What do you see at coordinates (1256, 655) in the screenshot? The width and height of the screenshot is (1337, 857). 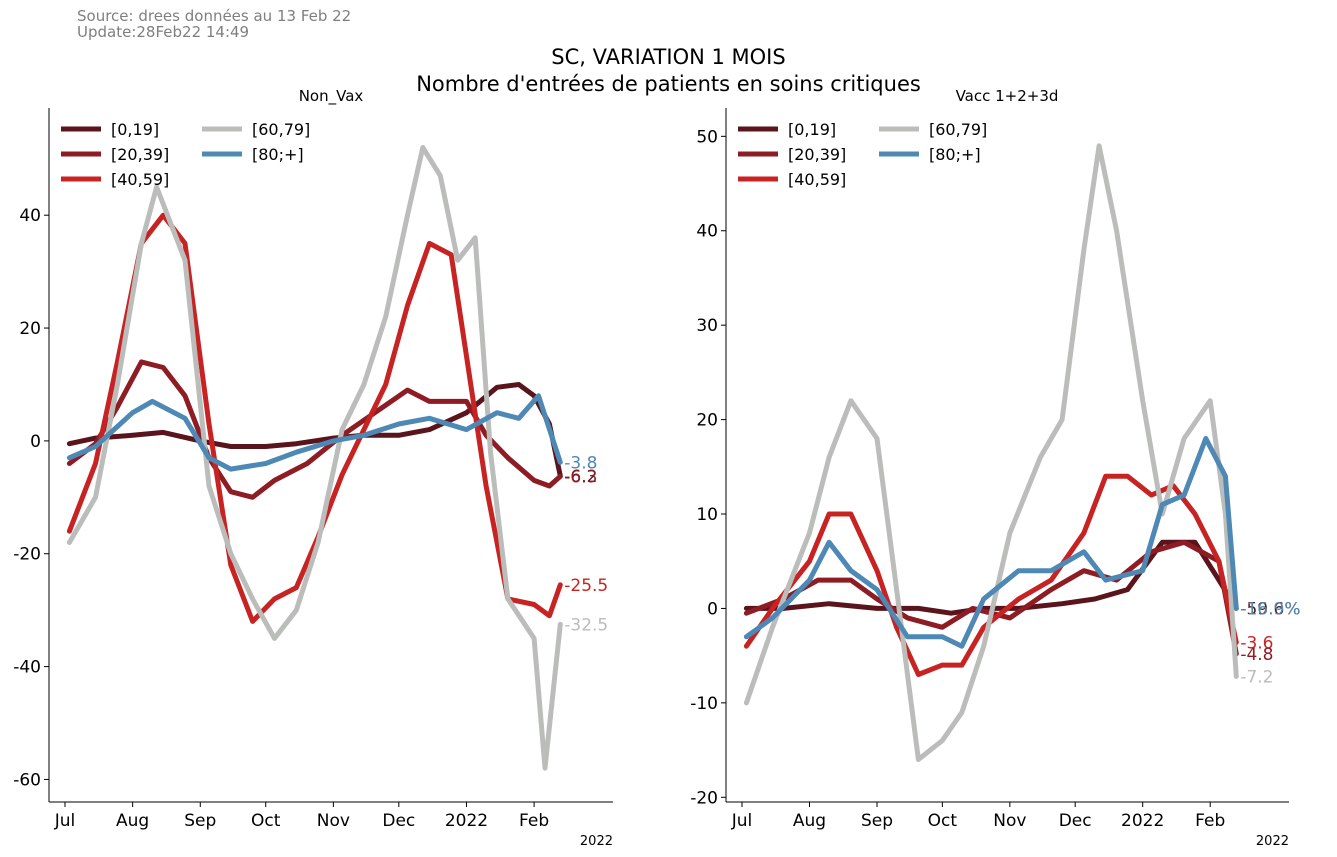 I see `end-label-2: -4.8` at bounding box center [1256, 655].